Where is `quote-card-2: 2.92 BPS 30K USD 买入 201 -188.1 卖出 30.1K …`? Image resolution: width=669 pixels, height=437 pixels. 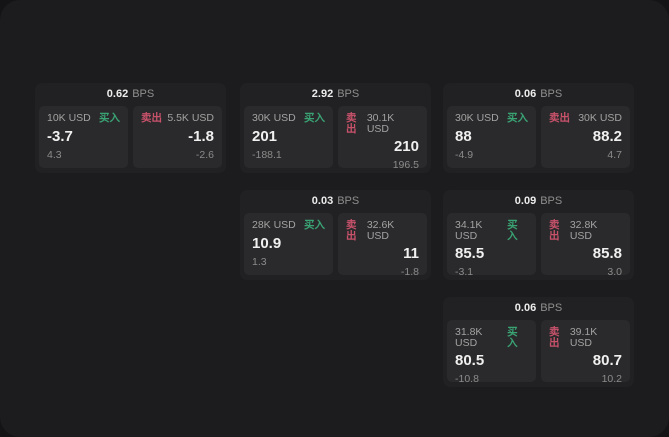 quote-card-2: 2.92 BPS 30K USD 买入 201 -188.1 卖出 30.1K … is located at coordinates (335, 128).